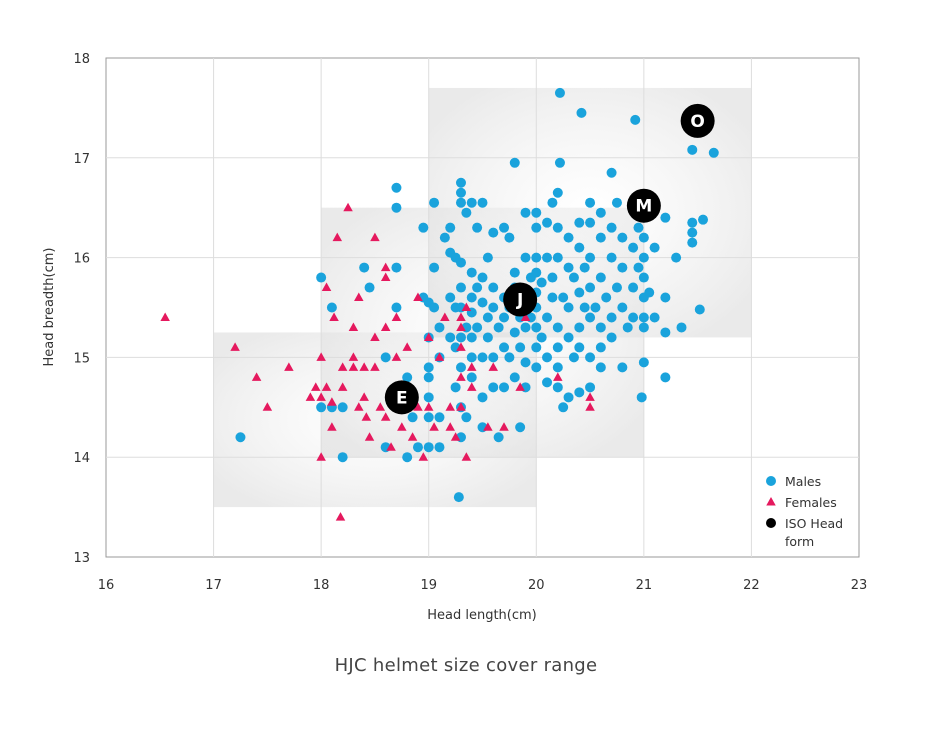 The width and height of the screenshot is (932, 744). Describe the element at coordinates (81, 309) in the screenshot. I see `y-tick-labels: 13 14 15 16 17 18` at that location.